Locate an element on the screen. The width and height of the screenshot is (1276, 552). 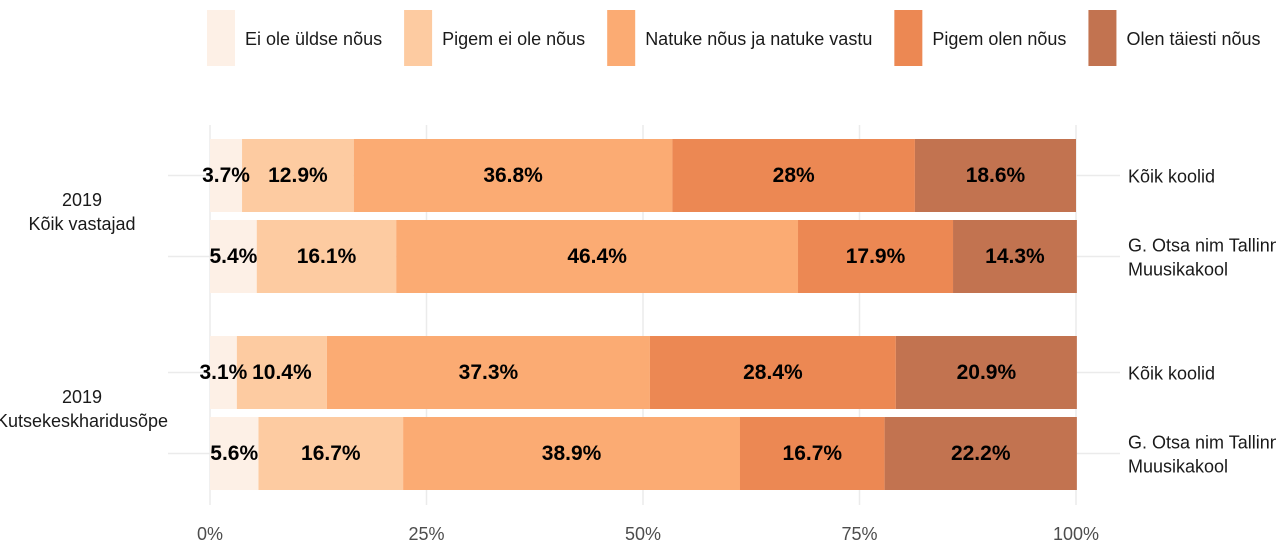
legend-label: Pigem olen nõus is located at coordinates (999, 39).